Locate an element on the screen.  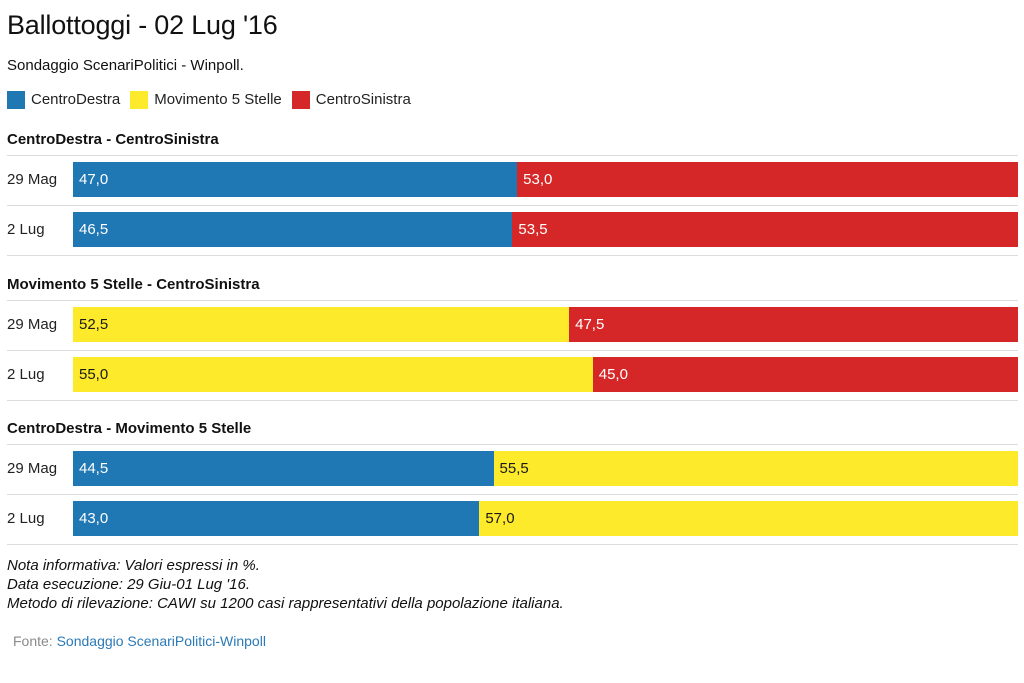
bar-segment: 47,5 is located at coordinates (793, 324).